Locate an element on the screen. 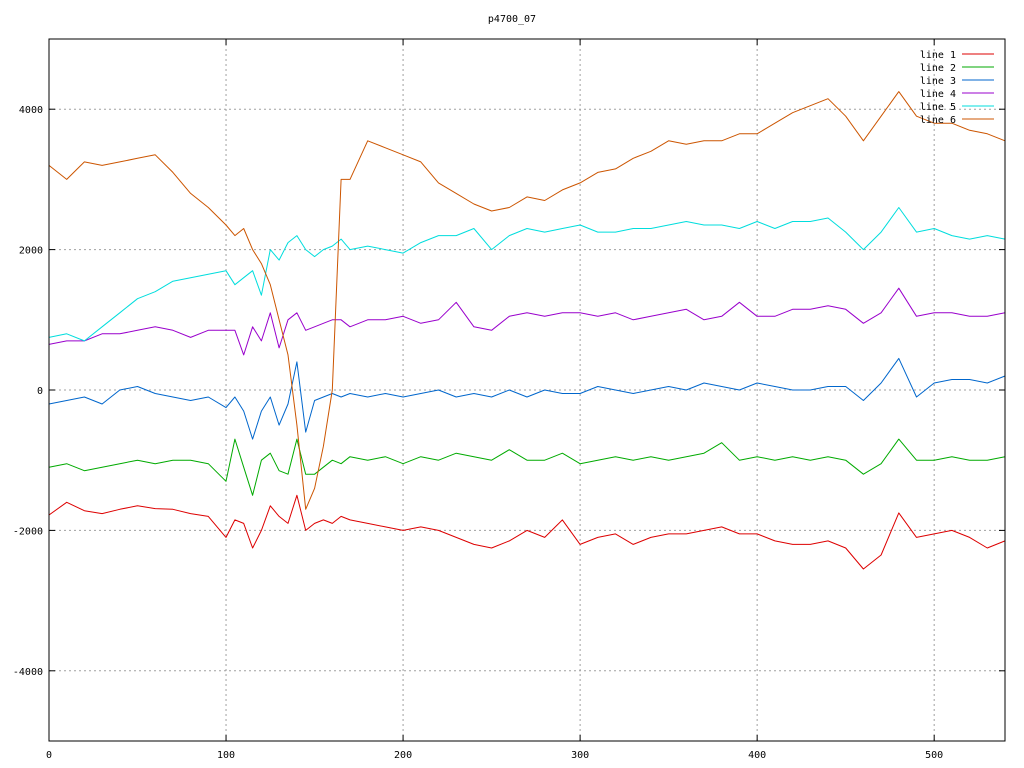 The height and width of the screenshot is (768, 1024). x-tick-label: 0 is located at coordinates (49, 755).